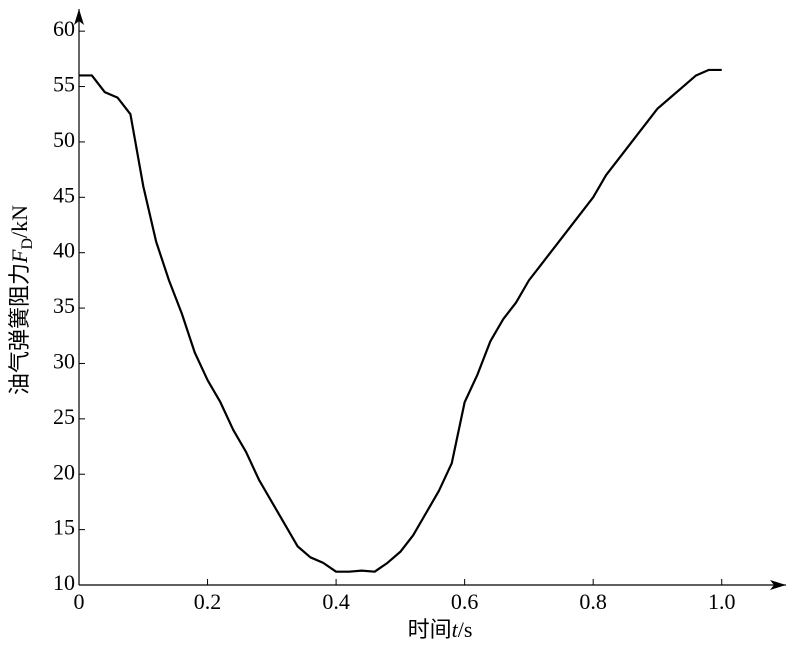 The image size is (798, 646). I want to click on y-tick-label: 20, so click(64, 471).